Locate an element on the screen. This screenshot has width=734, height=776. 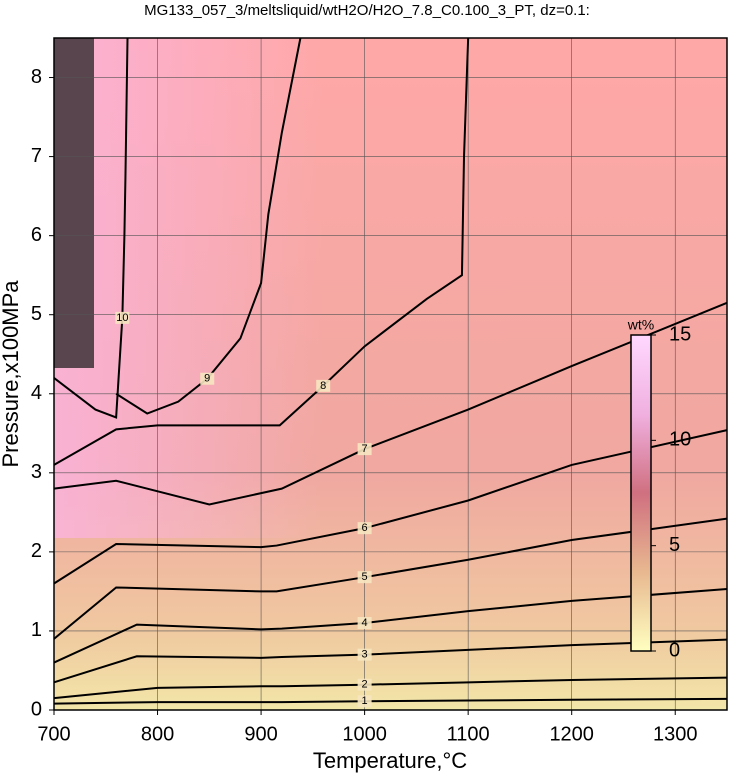
contour-label: 1 is located at coordinates (365, 701).